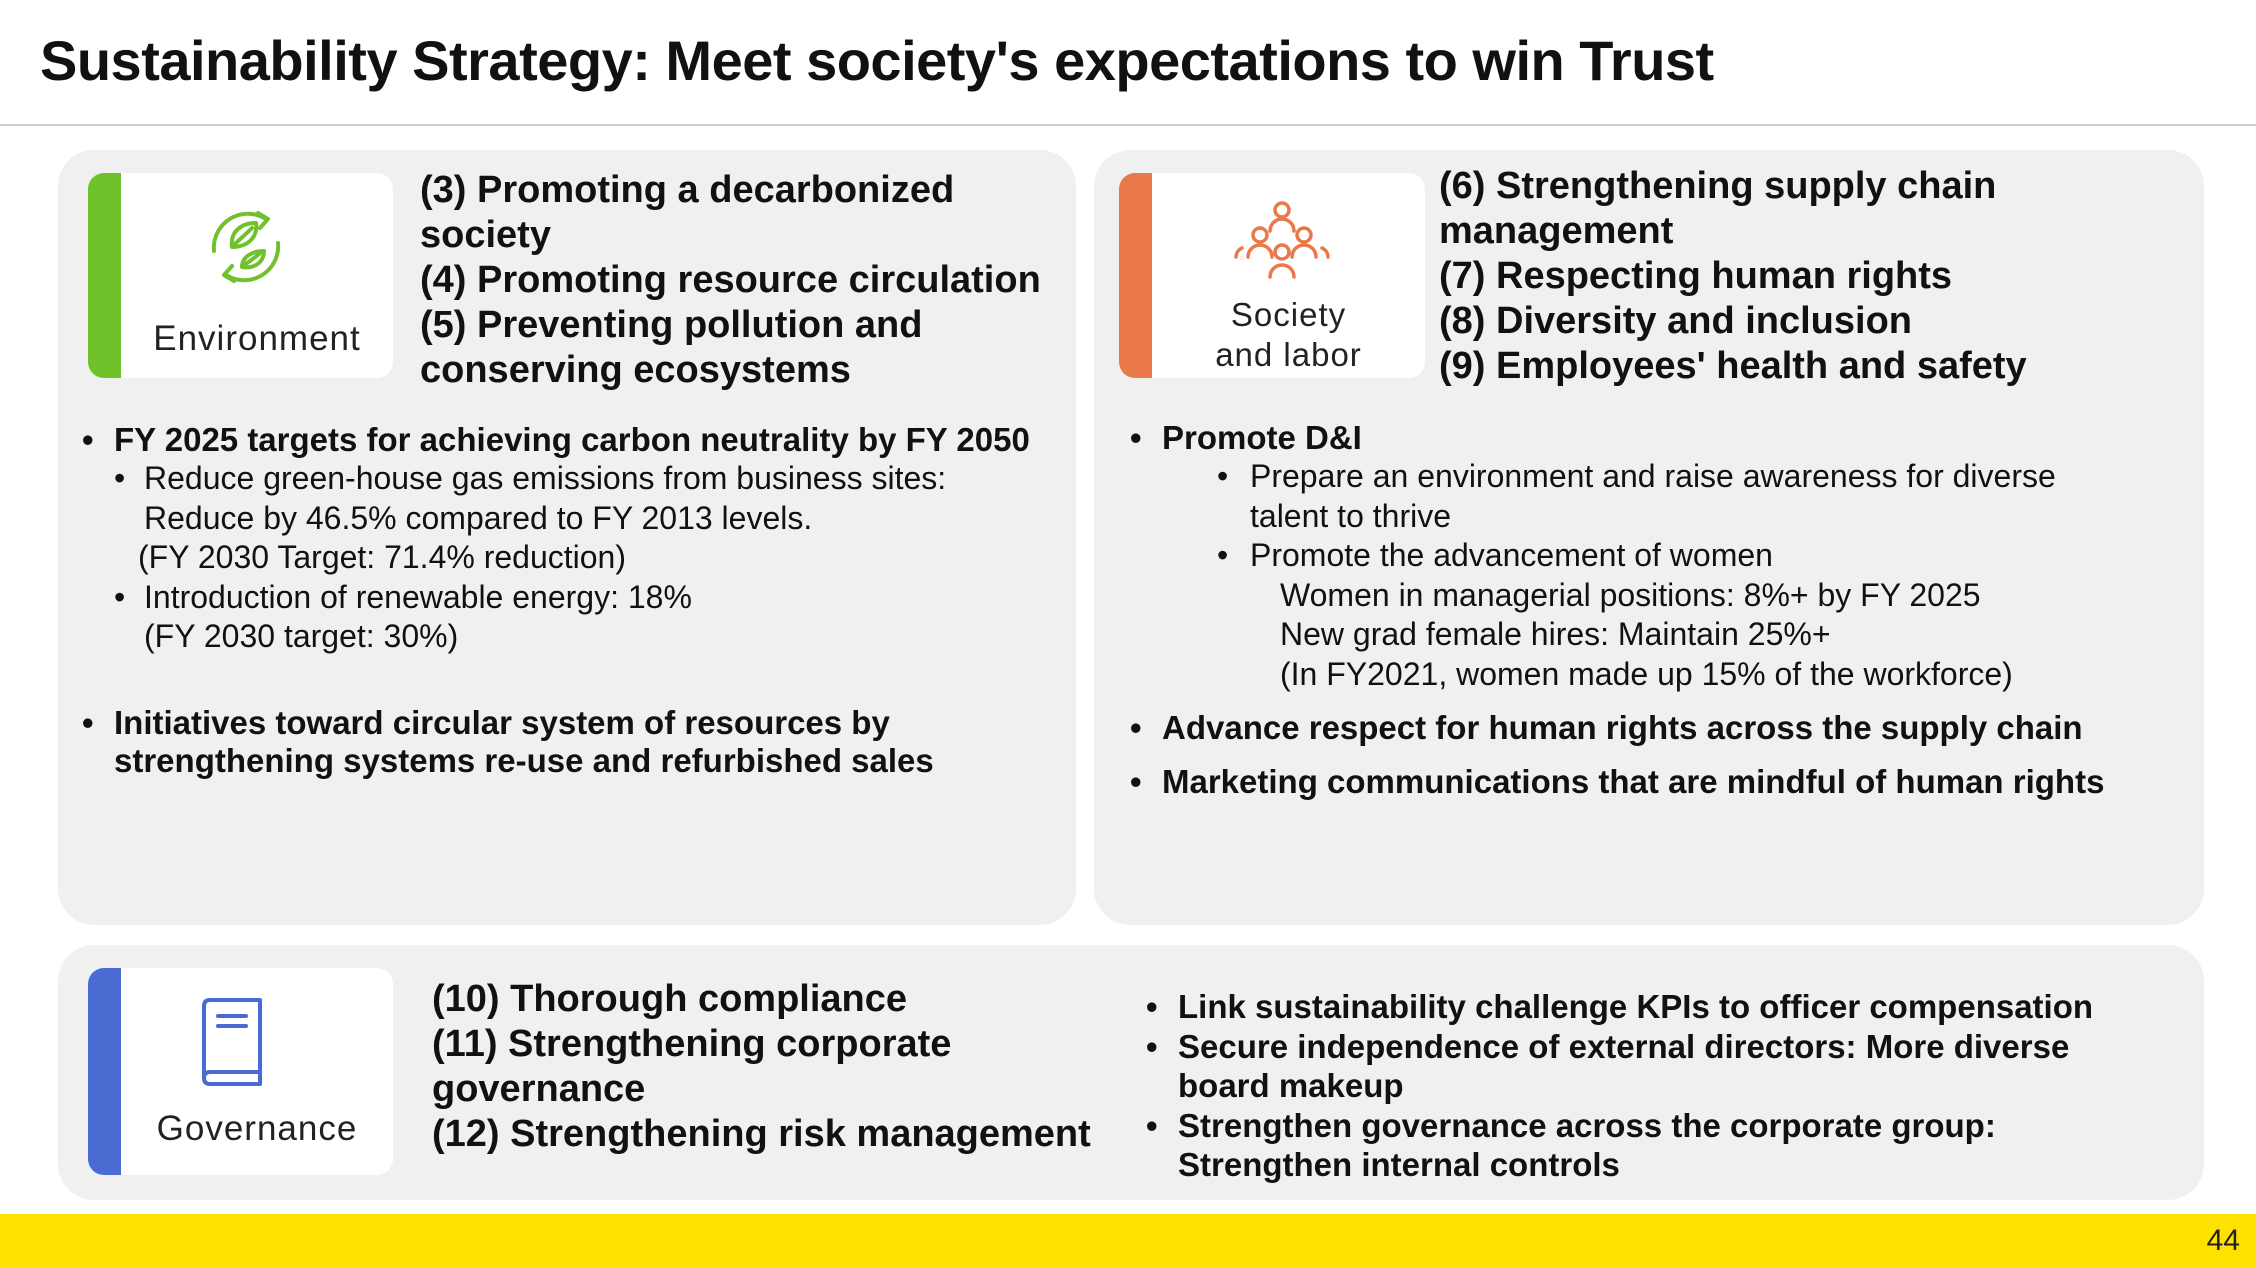  Describe the element at coordinates (1135, 275) in the screenshot. I see `society-accent-bar` at that location.